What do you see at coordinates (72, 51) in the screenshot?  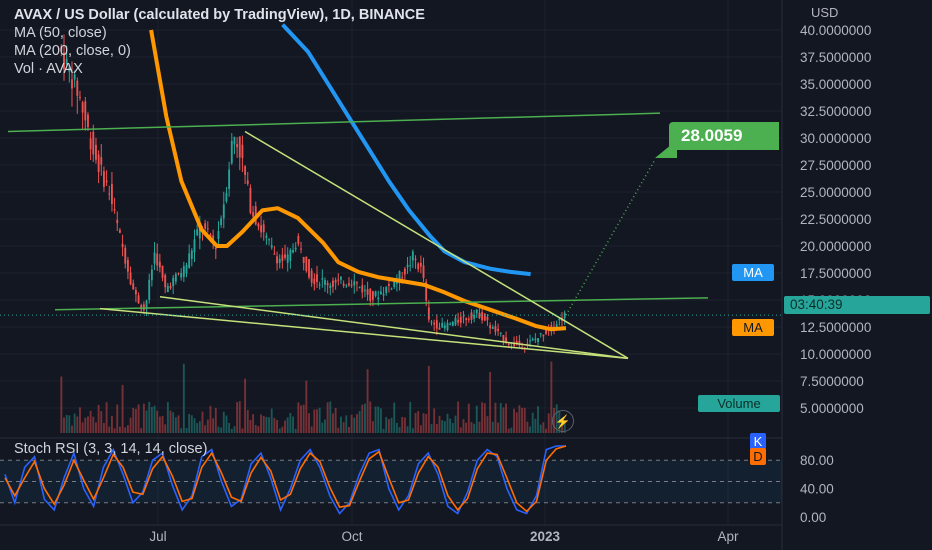 I see `ma200-legend: MA (200, close, 0)` at bounding box center [72, 51].